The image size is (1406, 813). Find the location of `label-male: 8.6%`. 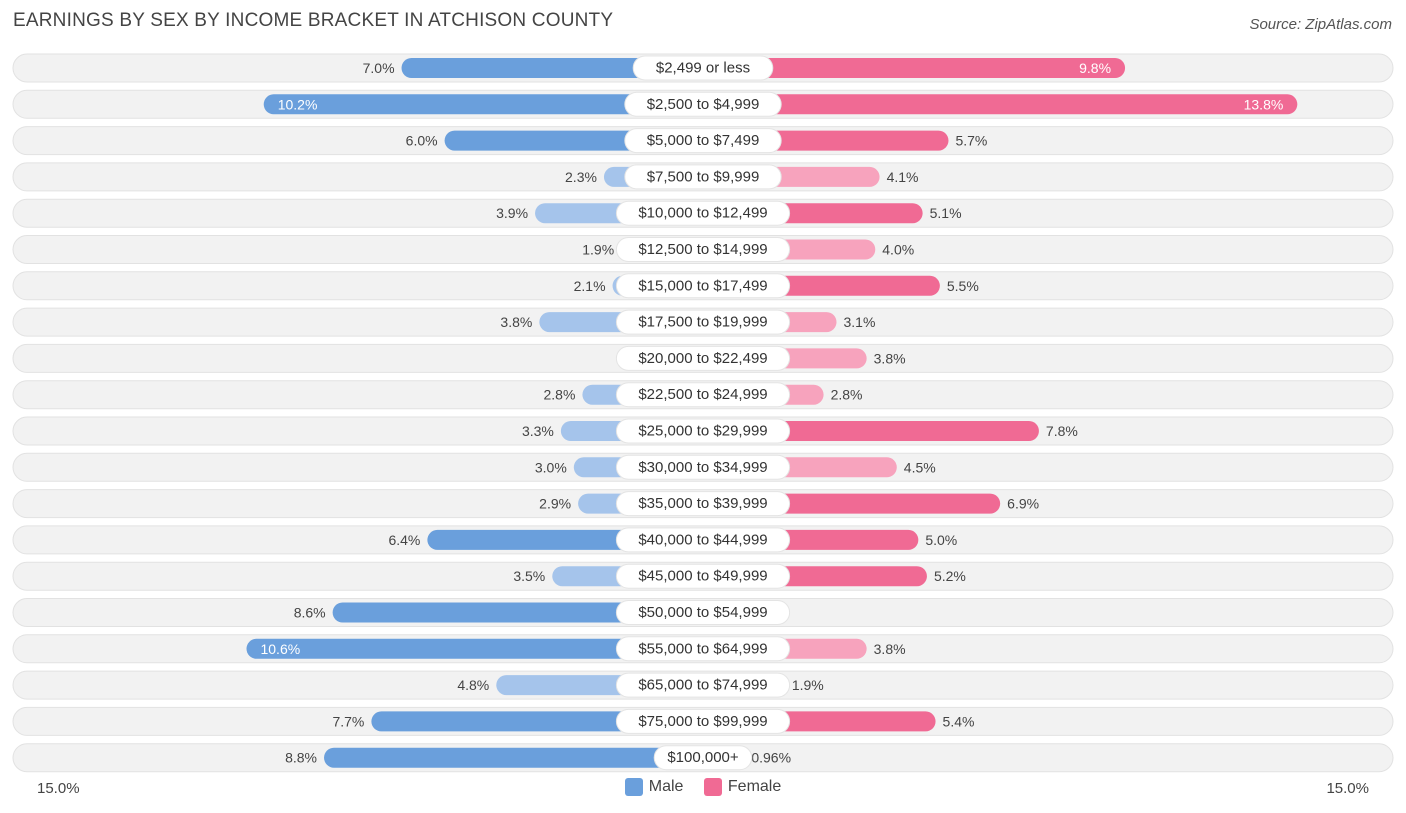

label-male: 8.6% is located at coordinates (310, 613).